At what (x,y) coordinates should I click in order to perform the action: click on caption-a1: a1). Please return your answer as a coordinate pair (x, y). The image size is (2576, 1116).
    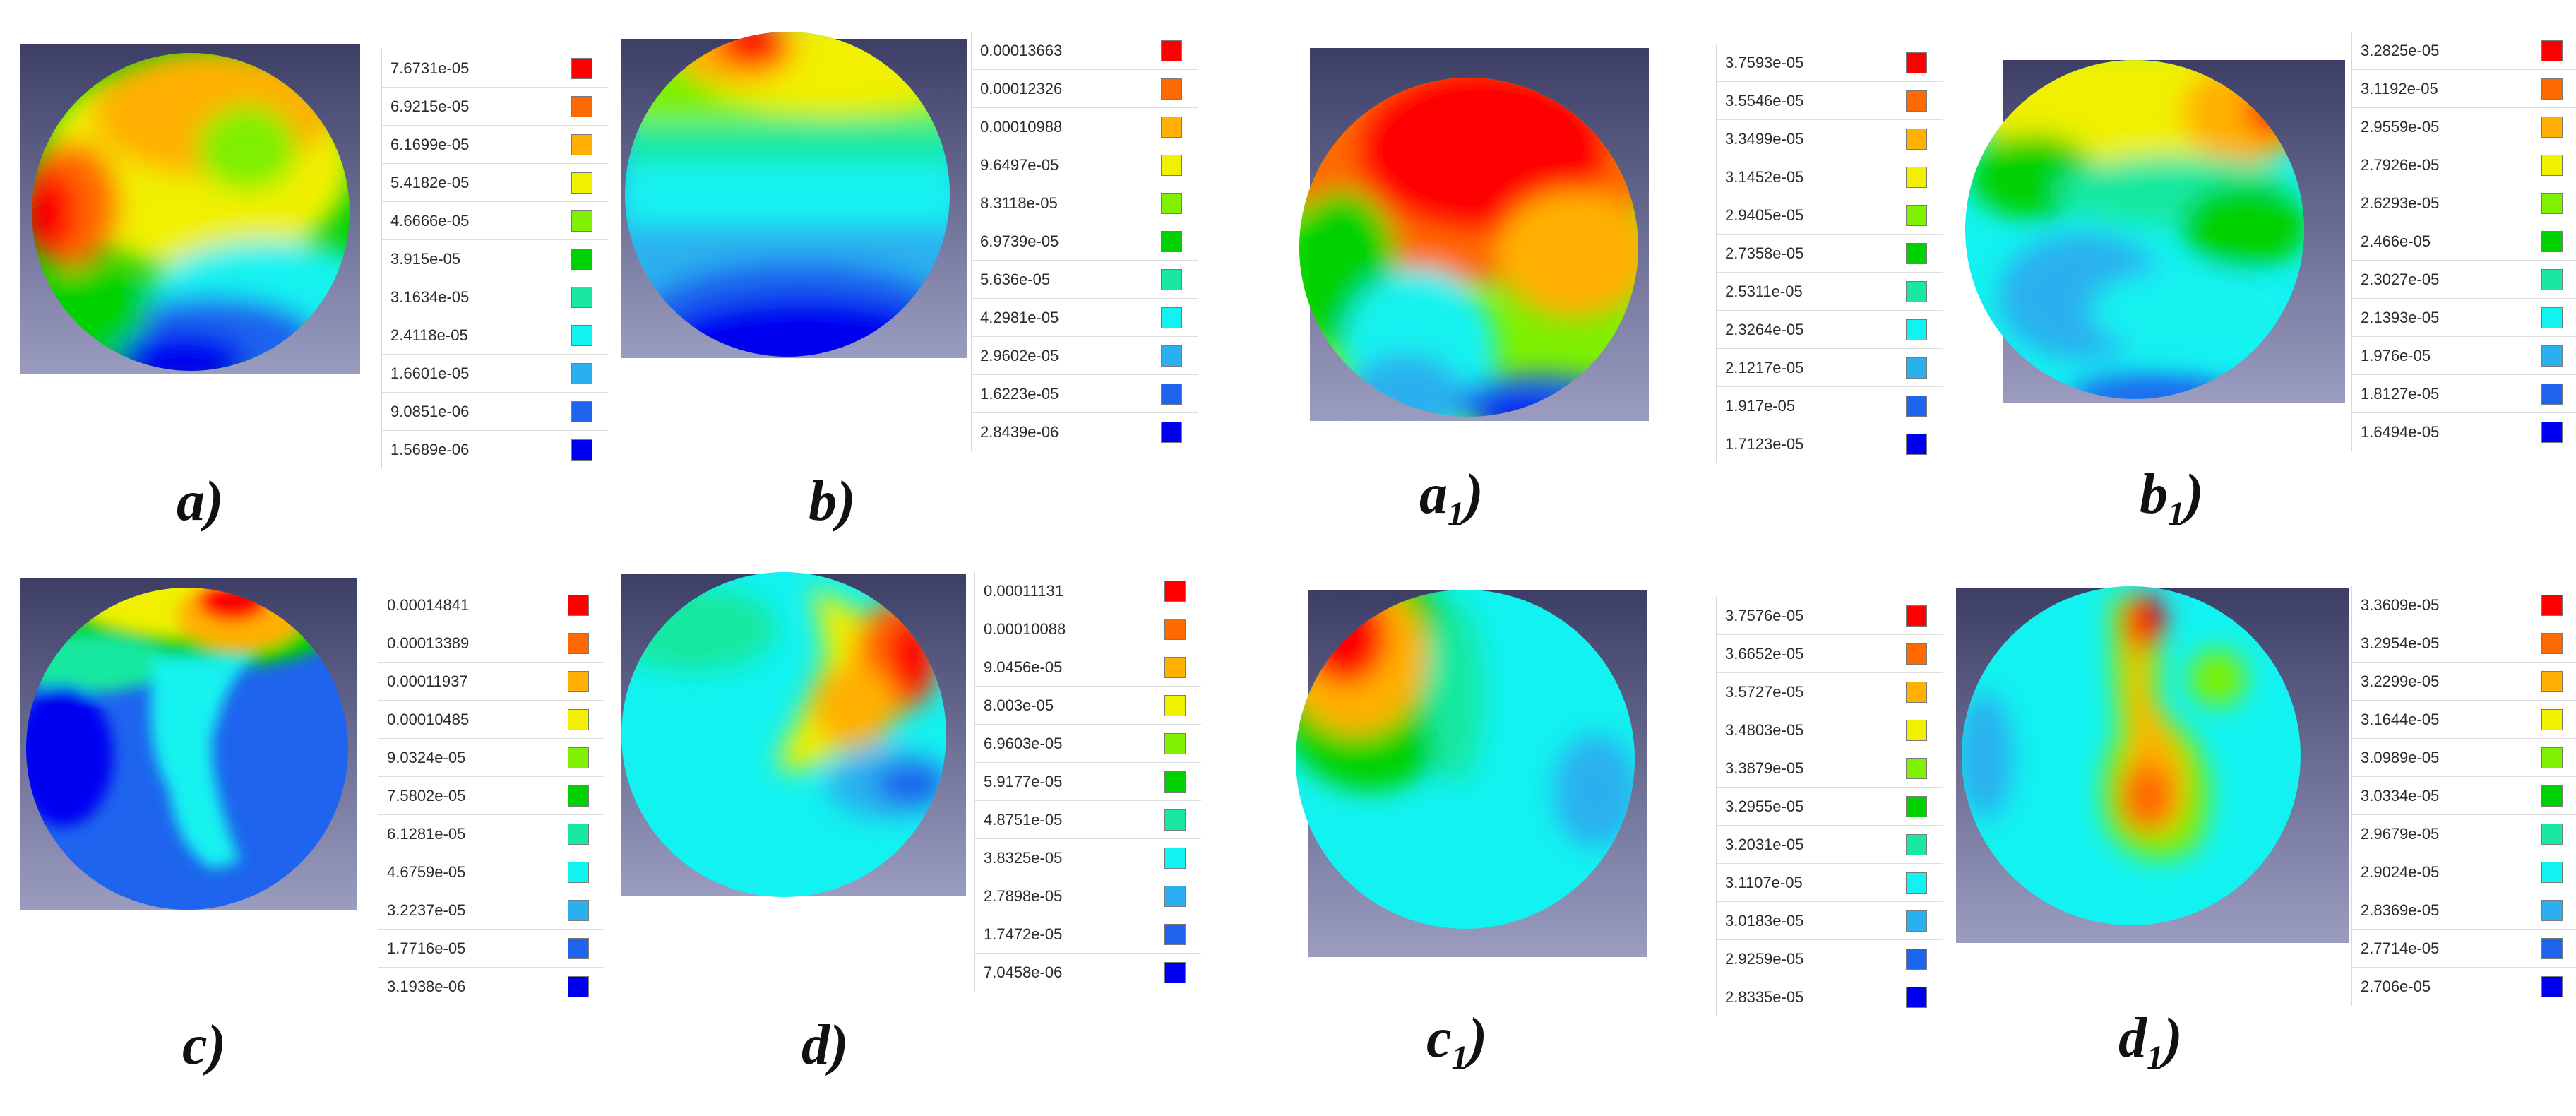
    Looking at the image, I should click on (1451, 498).